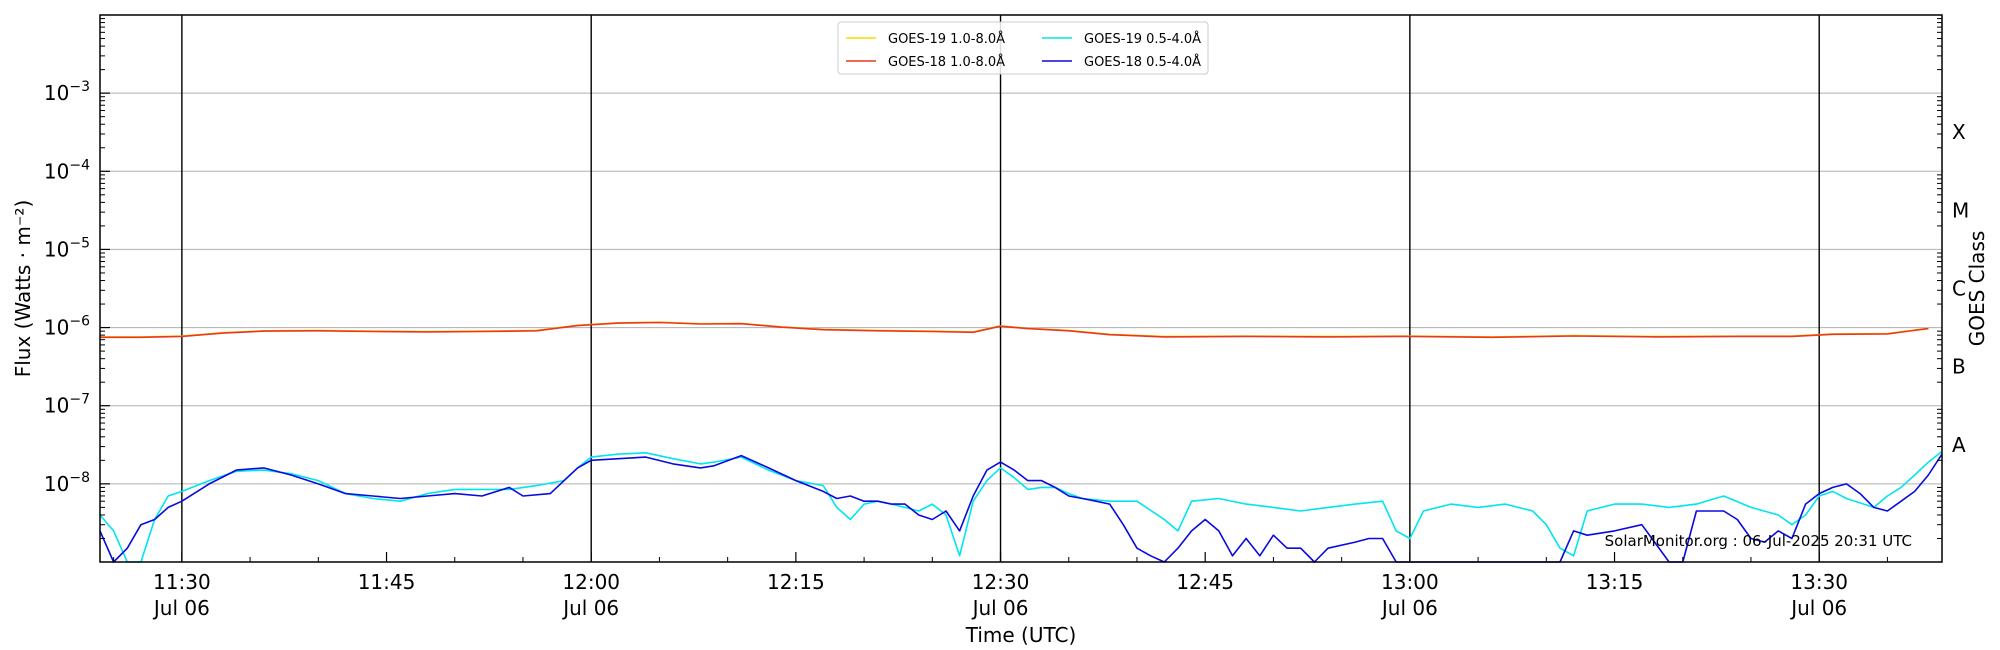  I want to click on legend-entry-label: GOES-18 1.0-8.0Å, so click(946, 62).